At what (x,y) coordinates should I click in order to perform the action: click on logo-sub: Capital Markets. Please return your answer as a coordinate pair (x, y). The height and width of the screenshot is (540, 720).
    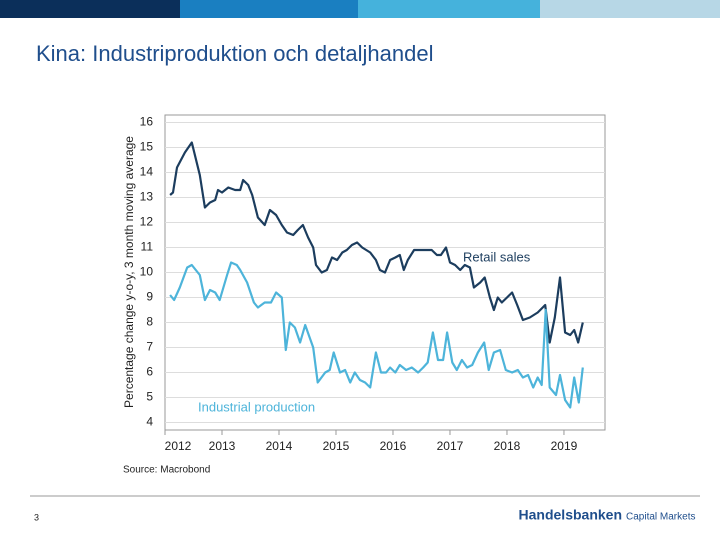
    Looking at the image, I should click on (660, 517).